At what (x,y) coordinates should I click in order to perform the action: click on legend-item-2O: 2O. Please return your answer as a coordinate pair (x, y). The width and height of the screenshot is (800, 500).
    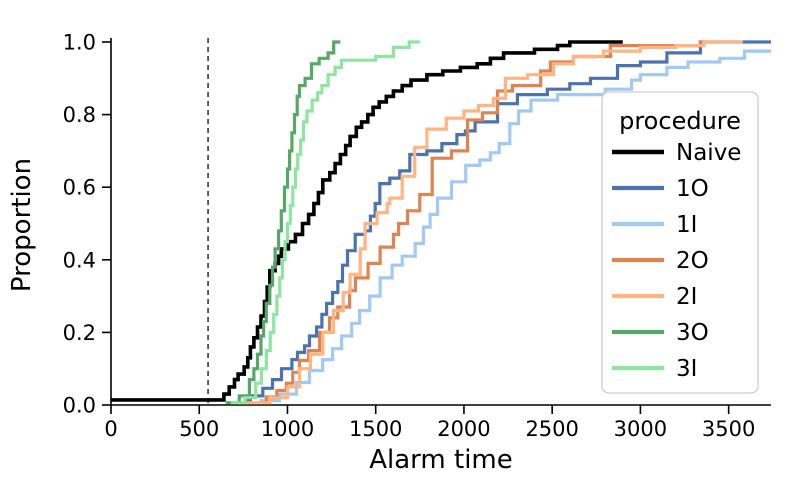
    Looking at the image, I should click on (660, 261).